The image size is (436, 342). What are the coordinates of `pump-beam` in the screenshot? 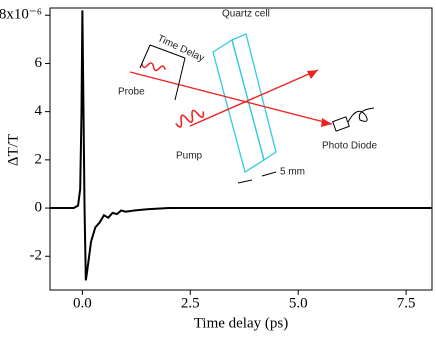 It's located at (254, 98).